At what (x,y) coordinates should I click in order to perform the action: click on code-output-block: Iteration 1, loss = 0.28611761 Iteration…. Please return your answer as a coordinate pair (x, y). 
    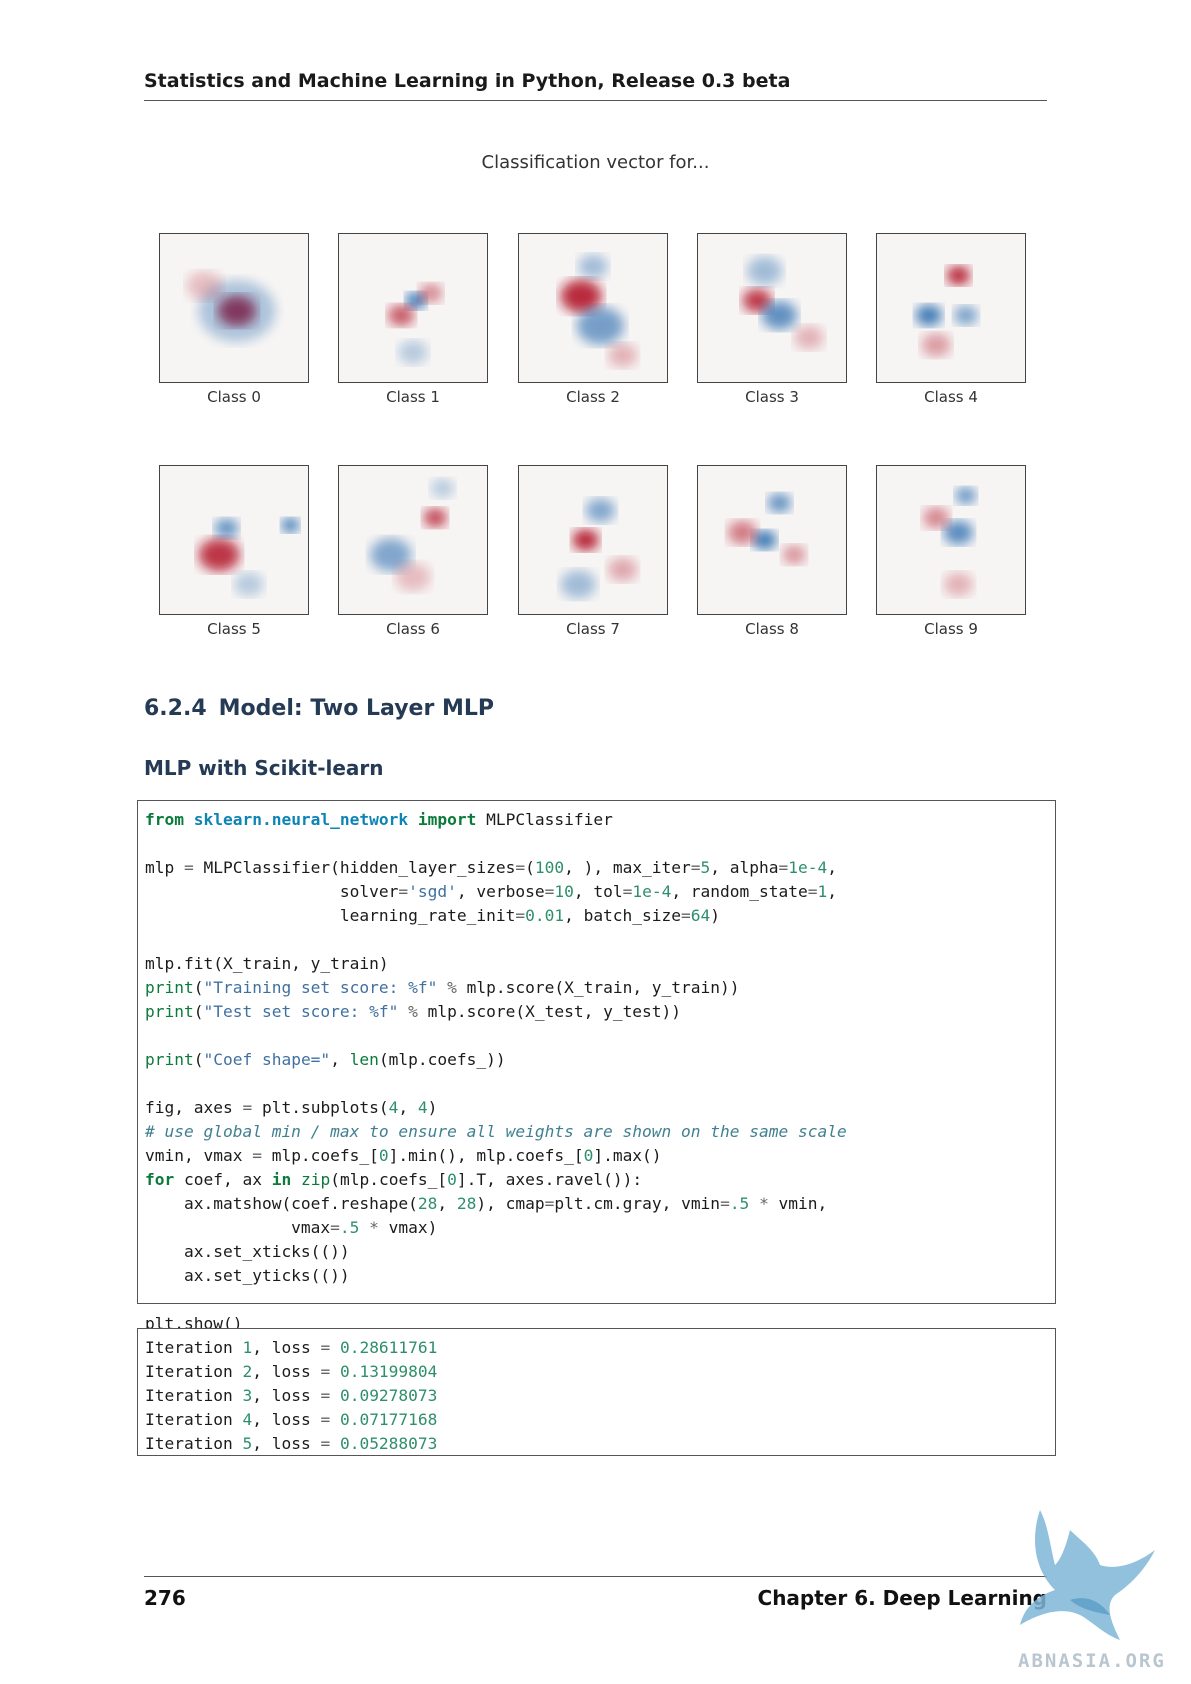
    Looking at the image, I should click on (596, 1392).